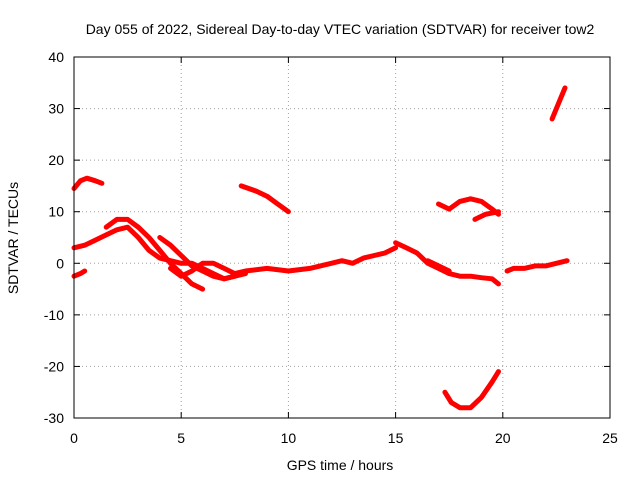  I want to click on series-line-s12, so click(486, 215).